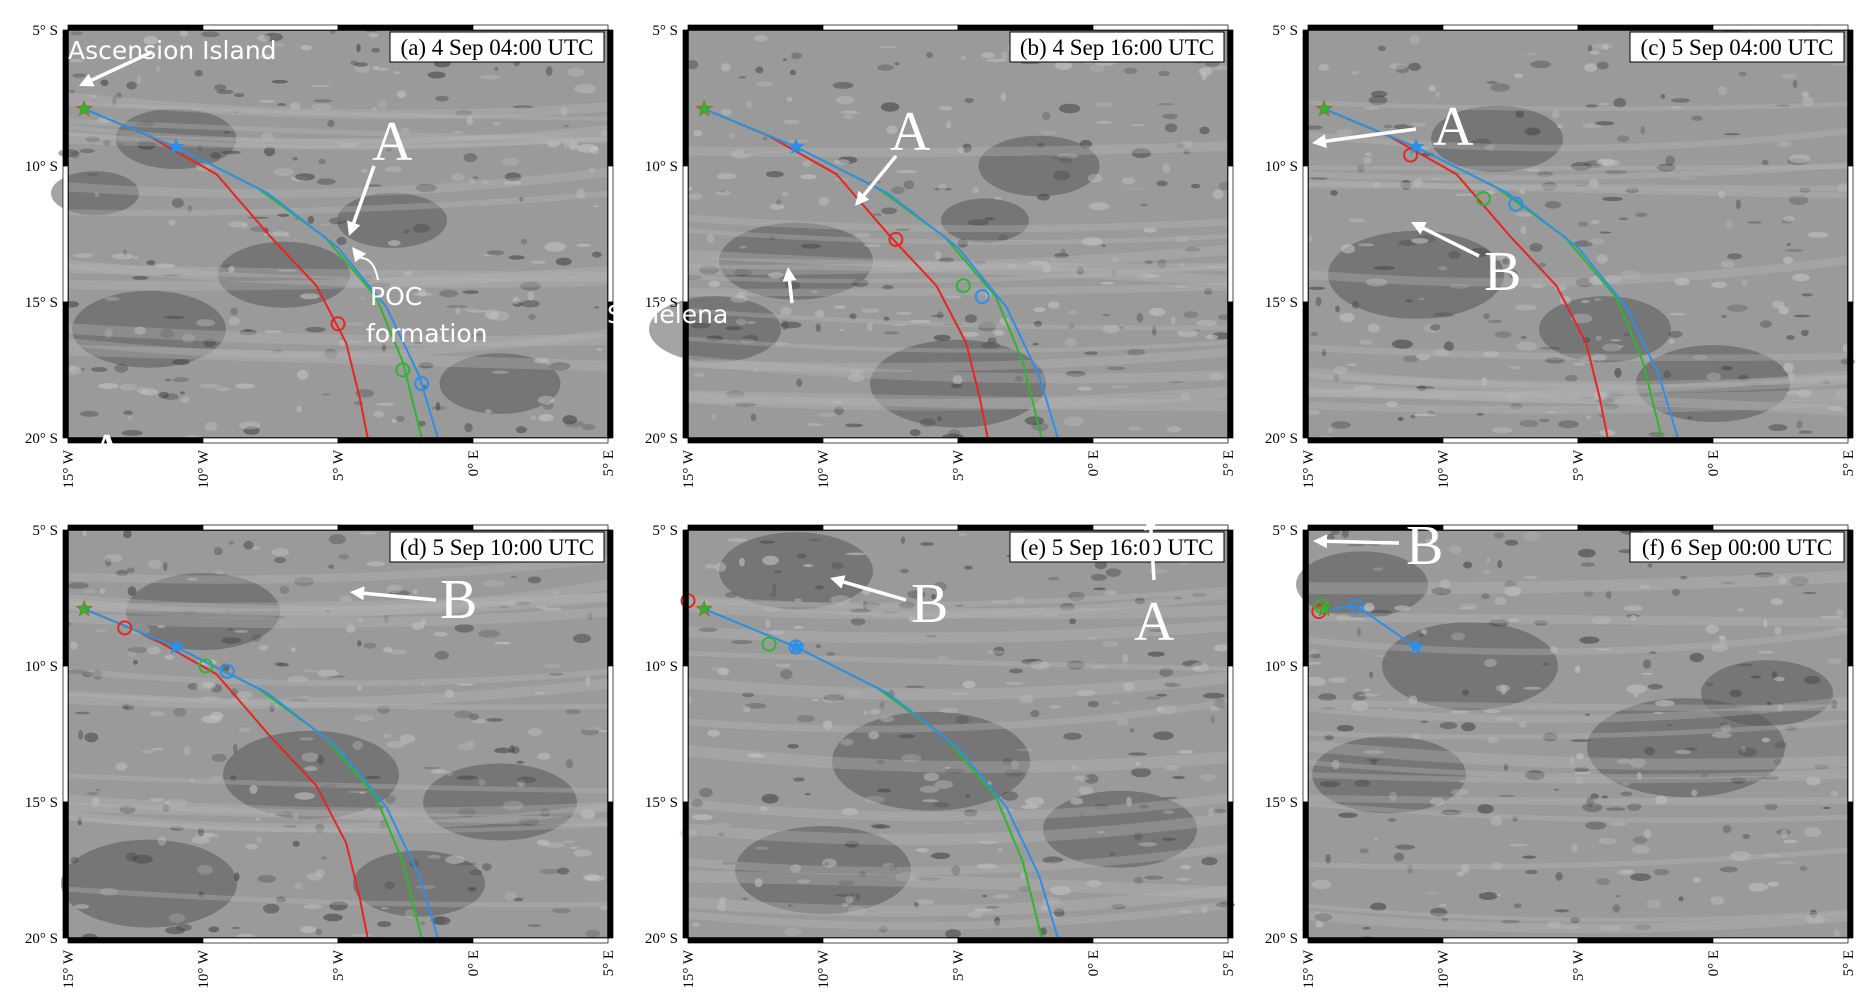  Describe the element at coordinates (84, 608) in the screenshot. I see `ascension-star-green` at that location.